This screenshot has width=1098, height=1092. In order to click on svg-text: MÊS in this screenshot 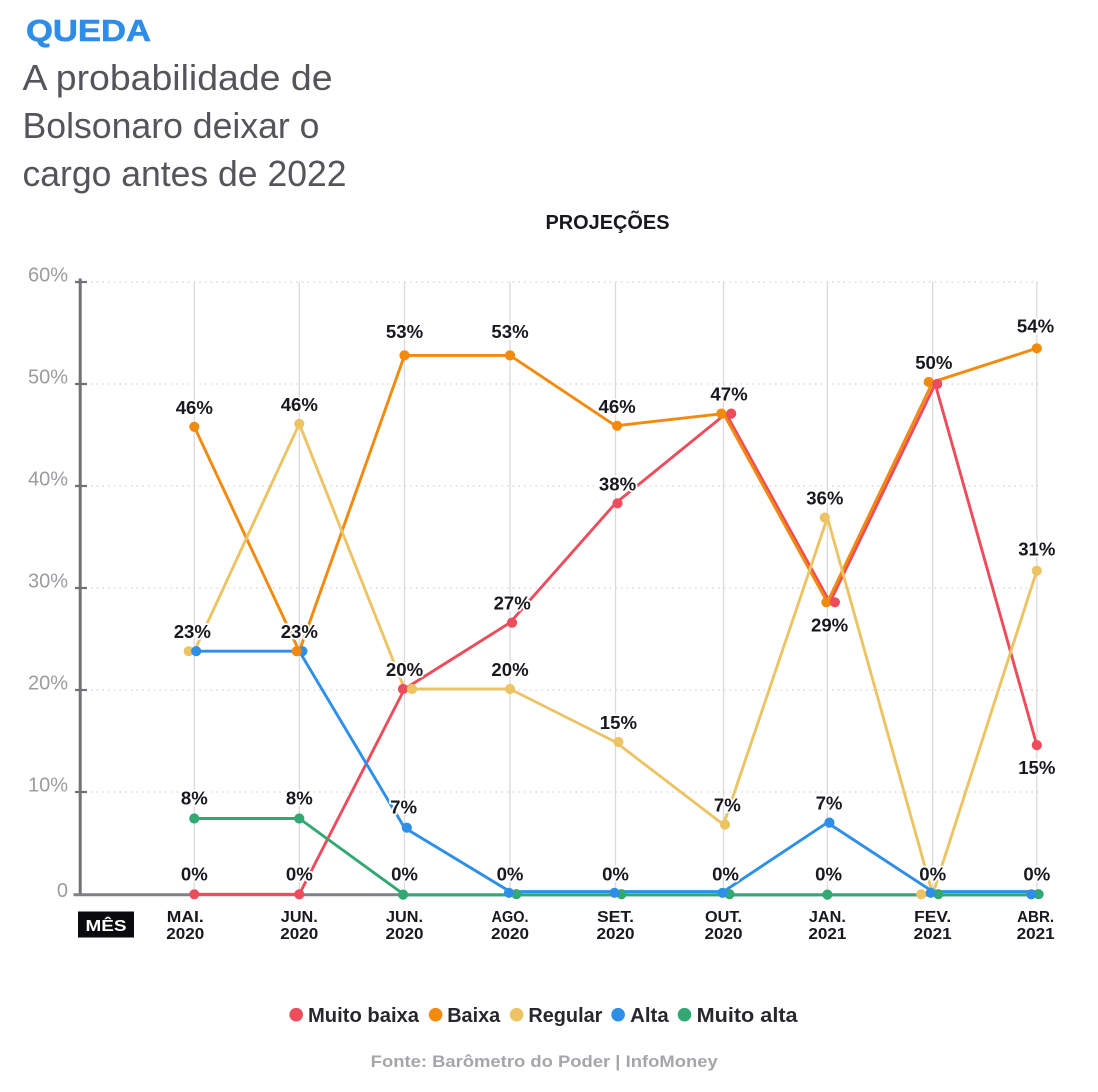, I will do `click(106, 926)`.